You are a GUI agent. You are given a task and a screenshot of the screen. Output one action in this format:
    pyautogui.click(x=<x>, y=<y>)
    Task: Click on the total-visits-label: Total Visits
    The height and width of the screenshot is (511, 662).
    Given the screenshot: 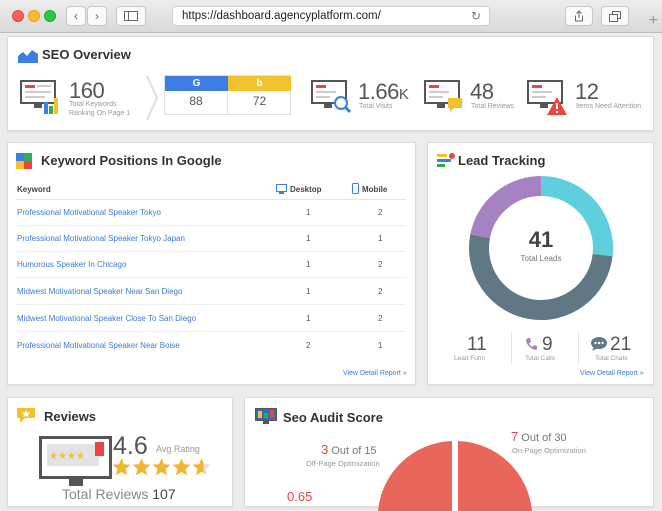 What is the action you would take?
    pyautogui.click(x=376, y=106)
    